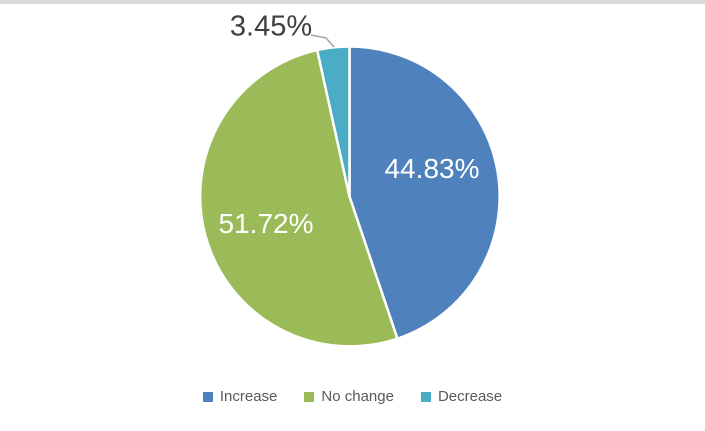  Describe the element at coordinates (352, 2) in the screenshot. I see `window-edge-strip` at that location.